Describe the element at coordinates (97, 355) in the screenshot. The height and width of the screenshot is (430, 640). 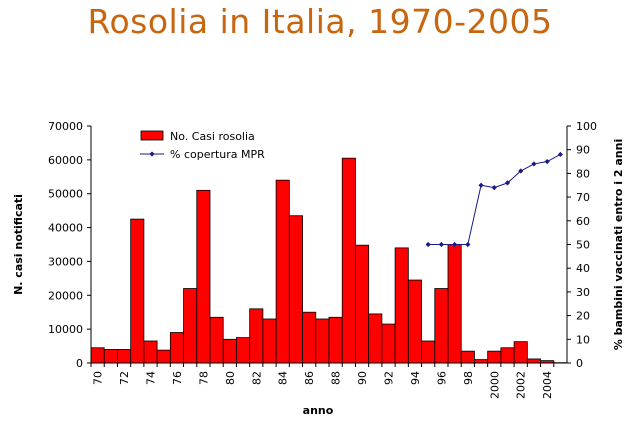
I see `bar-1970` at that location.